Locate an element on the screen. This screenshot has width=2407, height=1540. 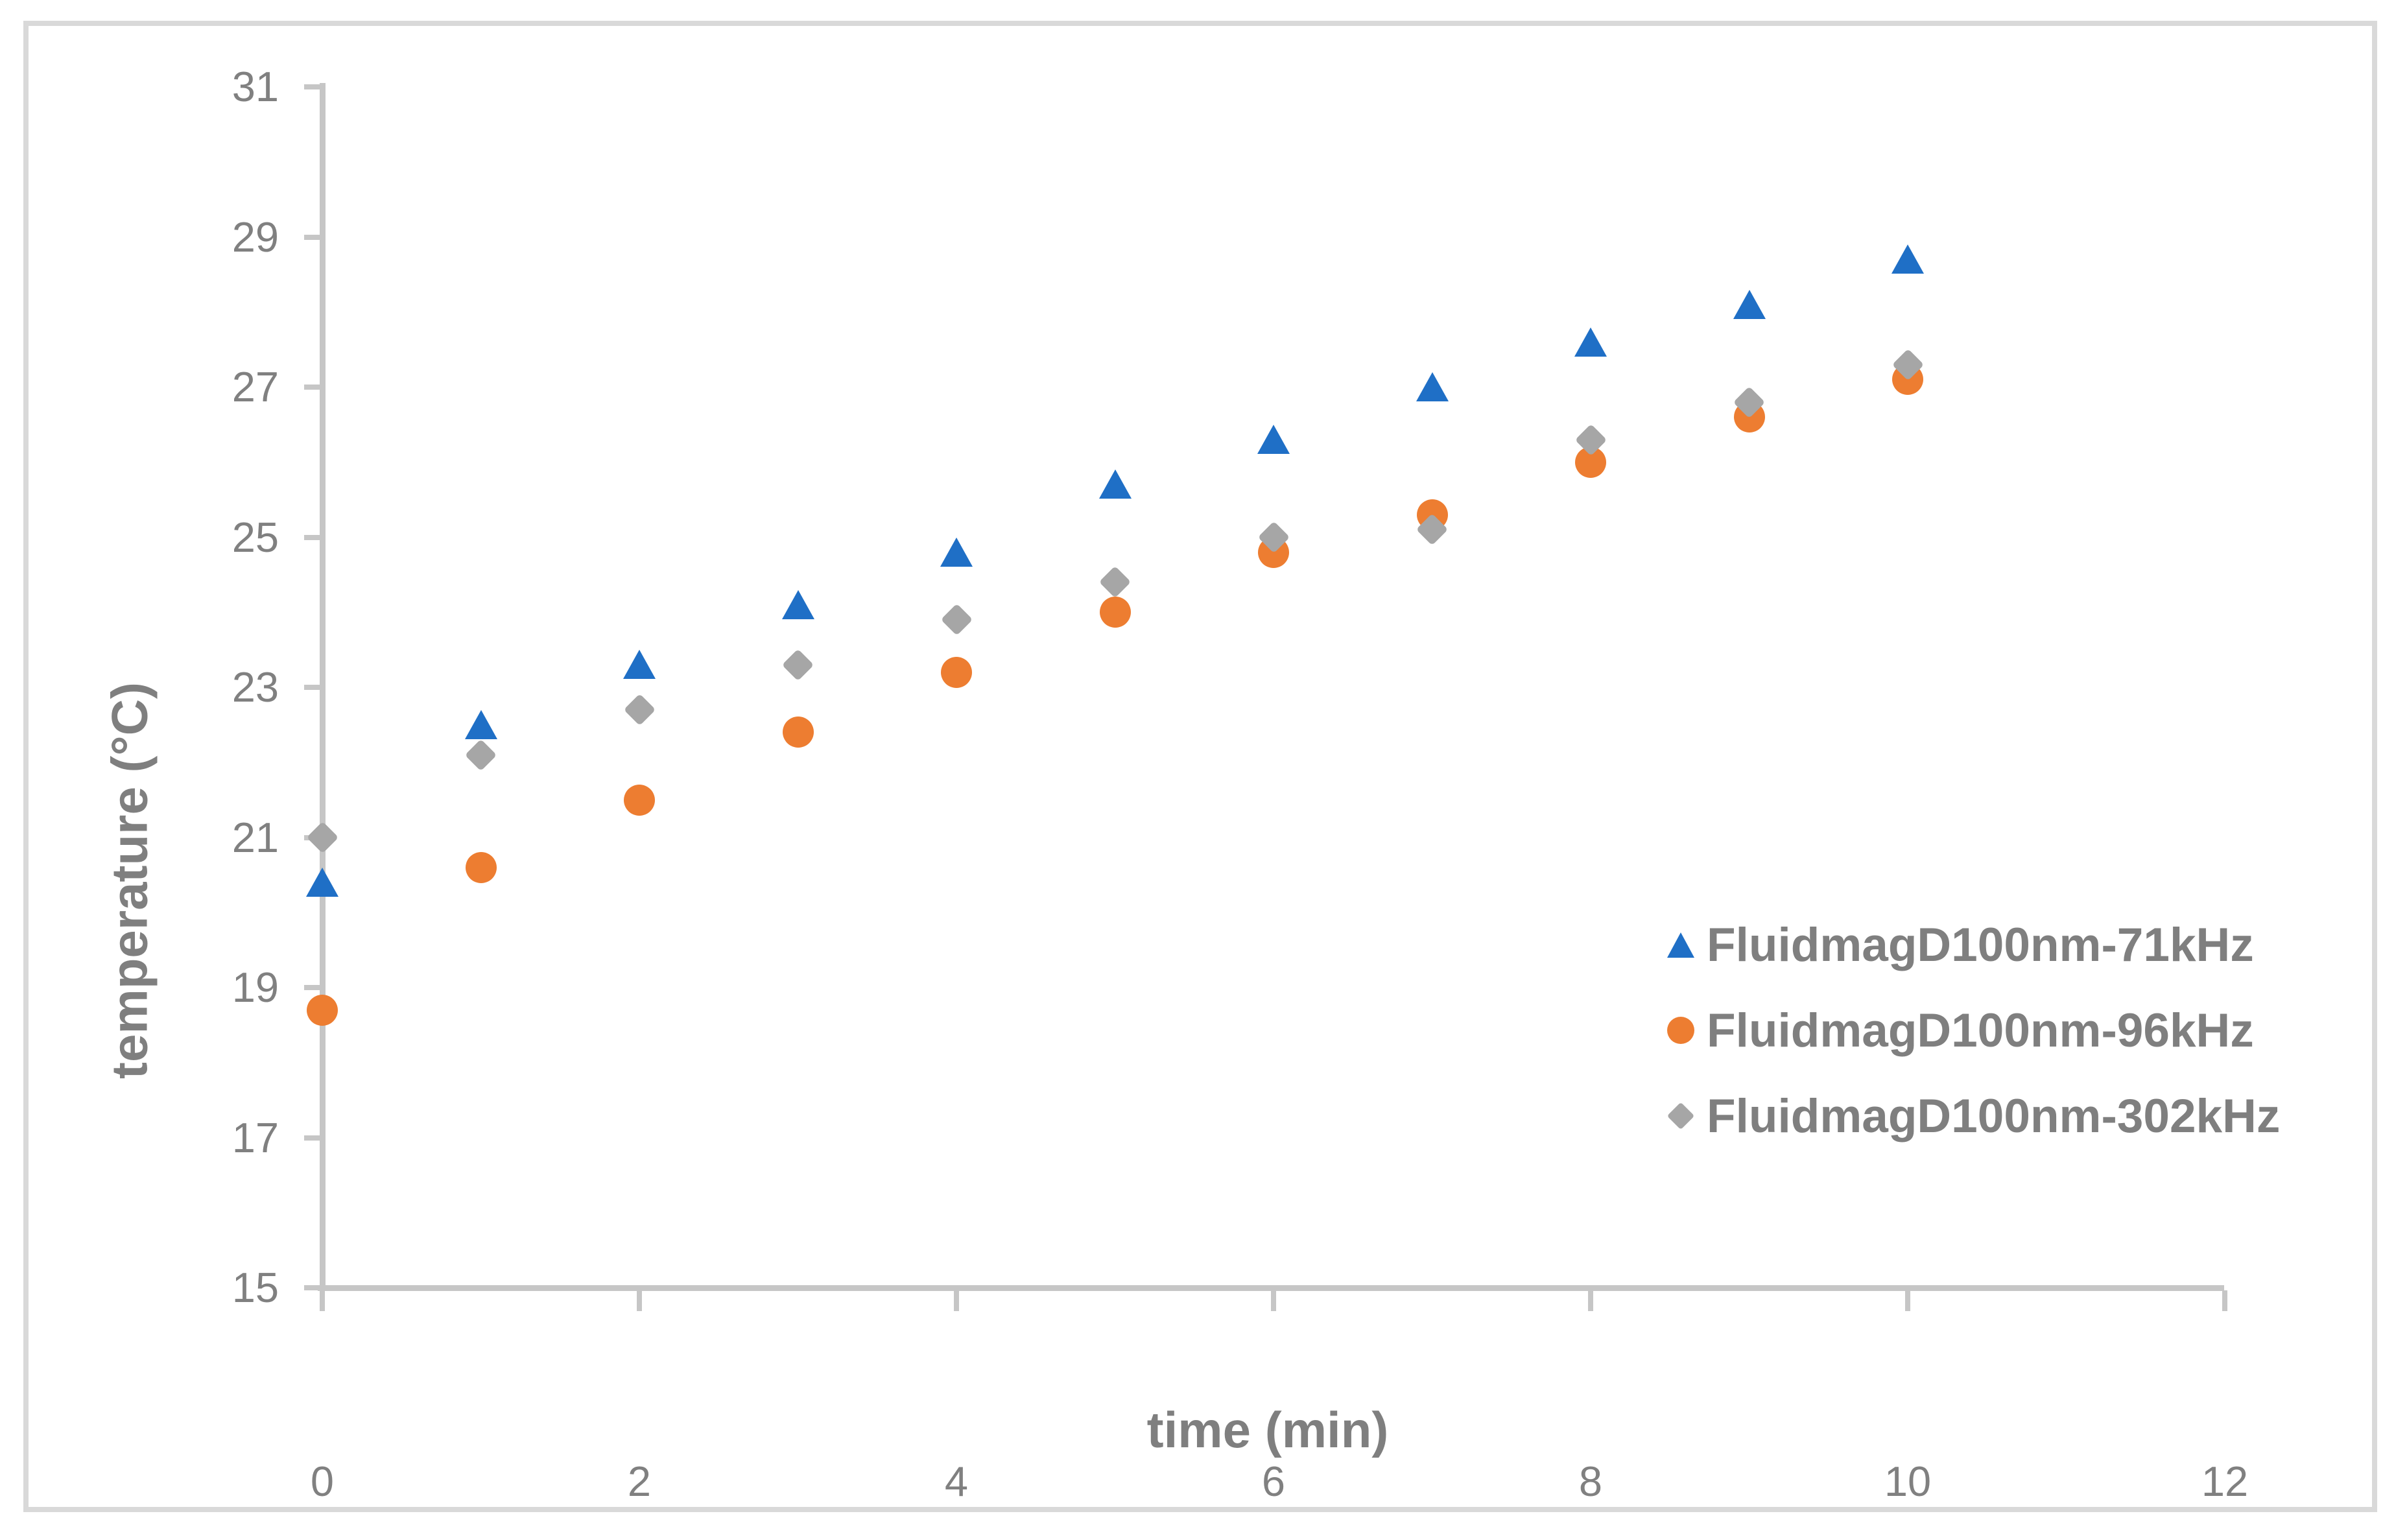
y-tick-label-19: 19 is located at coordinates (255, 987).